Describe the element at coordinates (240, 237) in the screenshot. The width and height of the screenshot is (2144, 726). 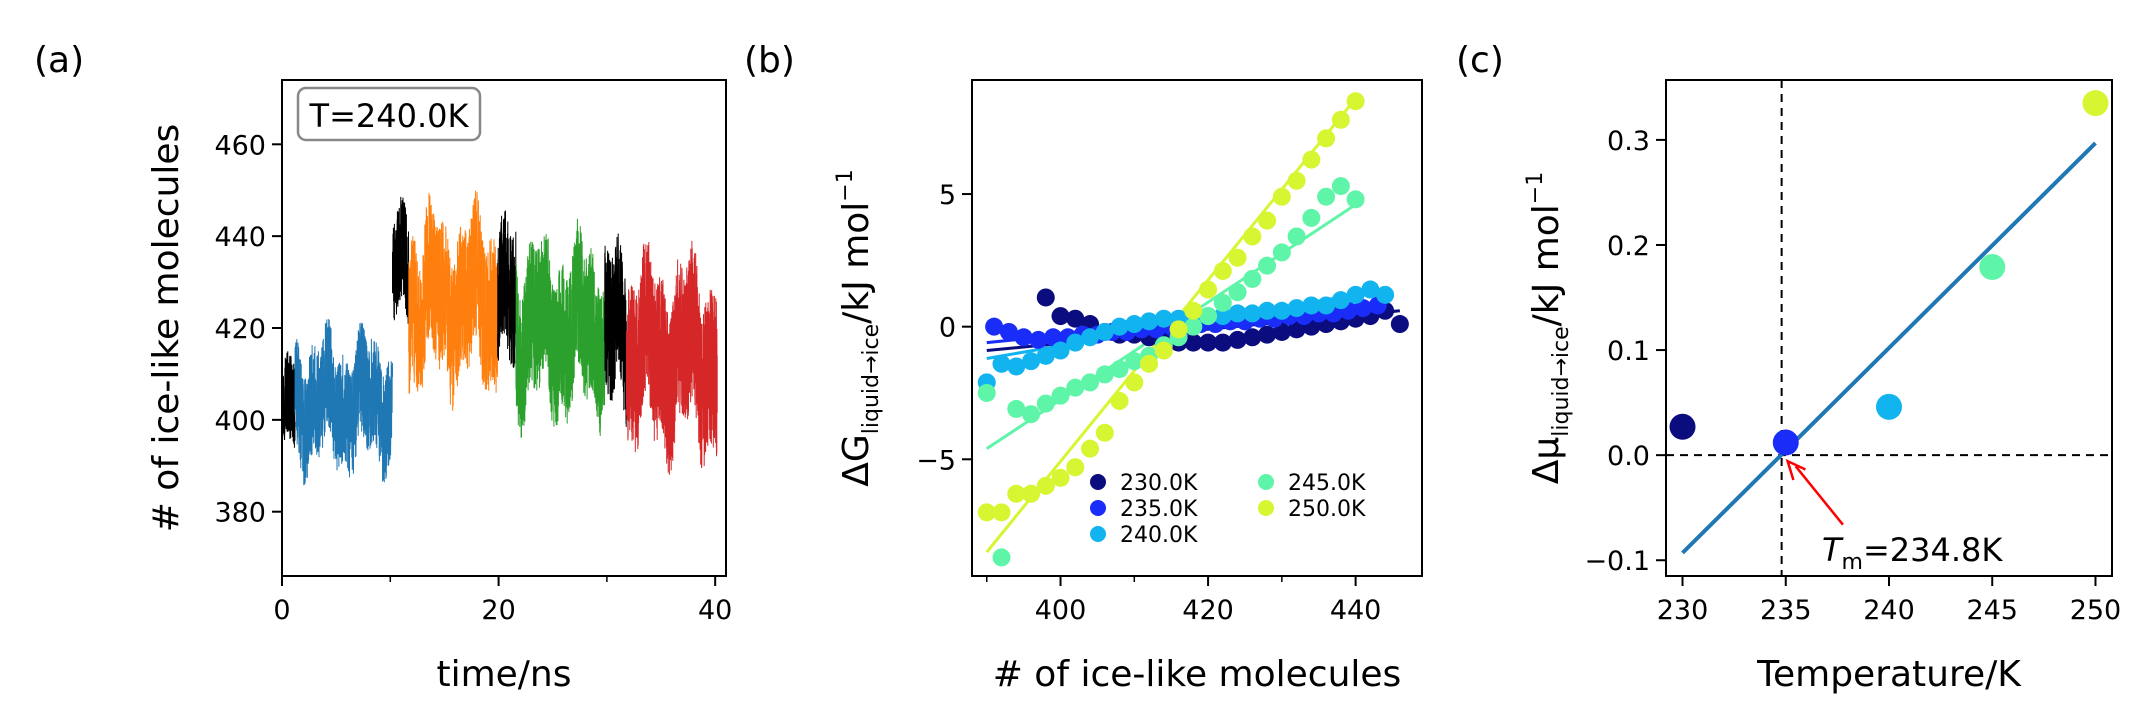
I see `a-y-tick-label: 440` at that location.